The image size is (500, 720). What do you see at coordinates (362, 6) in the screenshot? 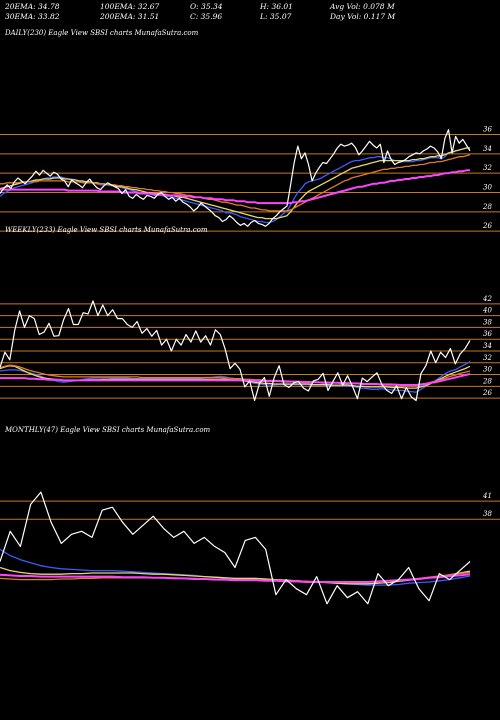
I see `avg-volume-stat: Avg Vol: 0.078 M` at bounding box center [362, 6].